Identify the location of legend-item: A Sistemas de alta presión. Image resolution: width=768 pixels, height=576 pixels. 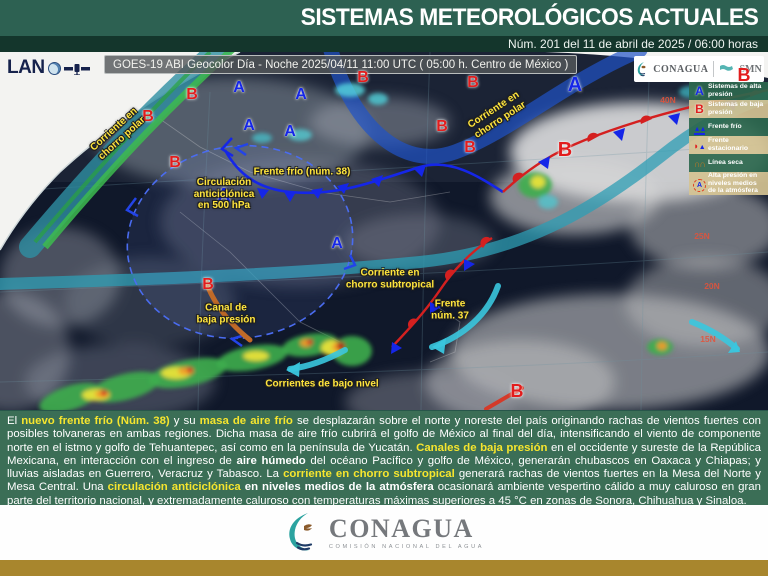
(728, 91).